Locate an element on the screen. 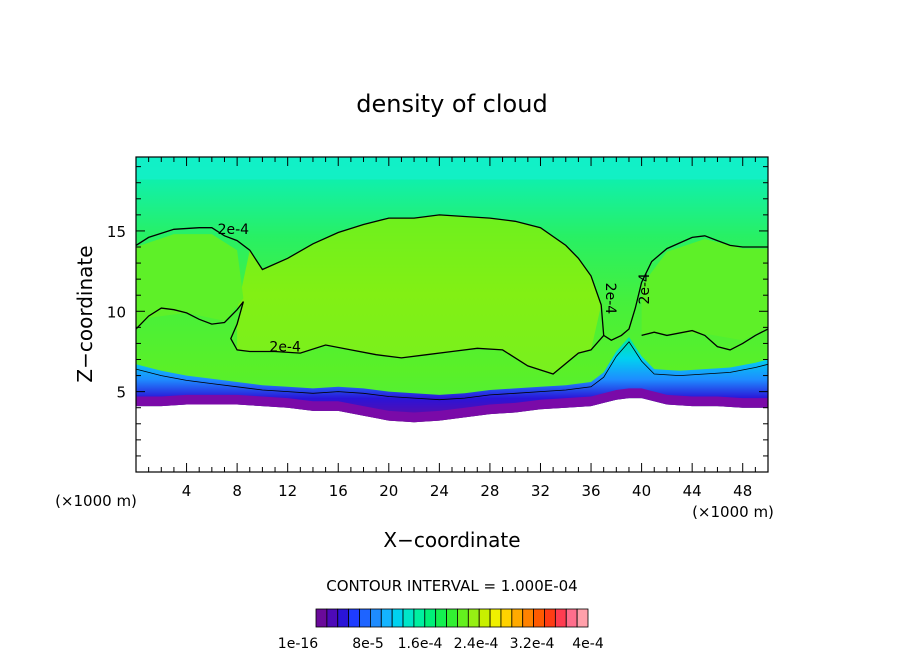  y-tick-label-5: 5 is located at coordinates (121, 393).